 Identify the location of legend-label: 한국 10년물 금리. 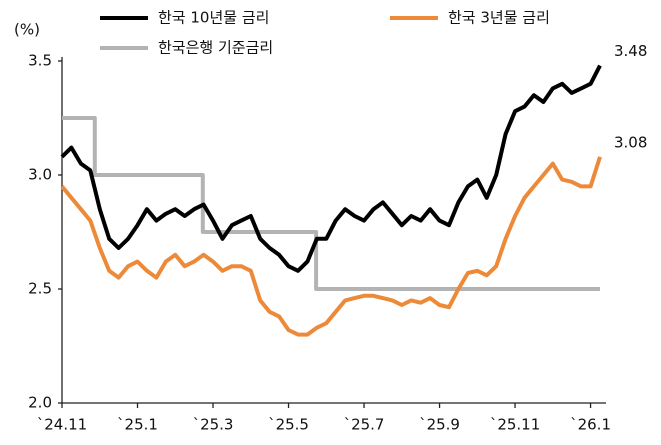
(213, 18).